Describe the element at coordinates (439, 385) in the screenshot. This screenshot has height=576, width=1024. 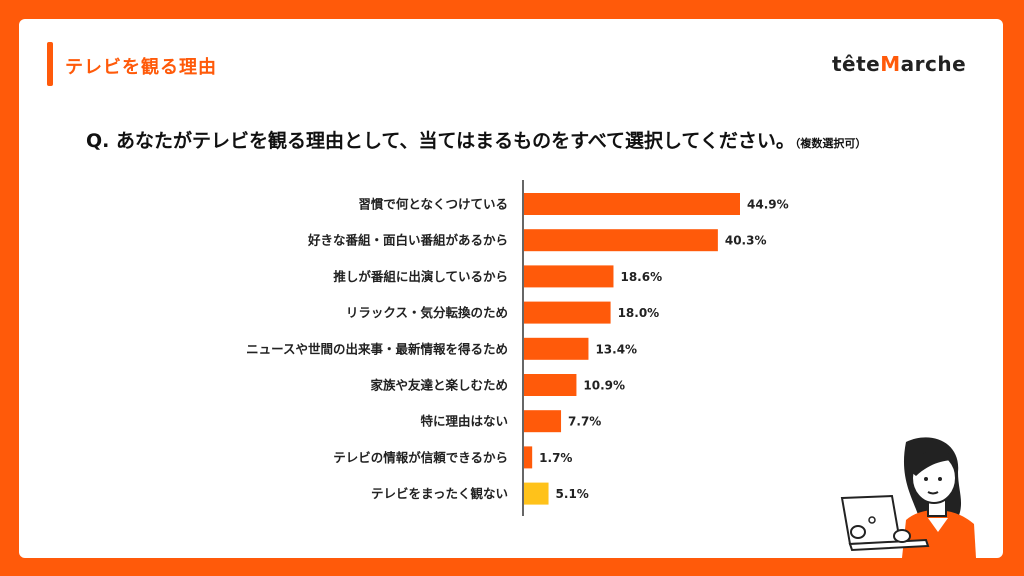
I see `category-label: 家族や友達と楽しむため` at that location.